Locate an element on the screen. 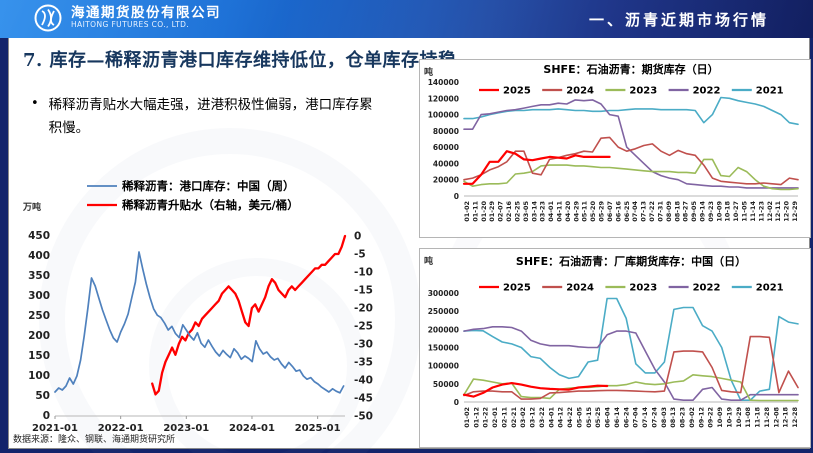 The image size is (813, 453). x-axis-label: 01-22 is located at coordinates (486, 417).